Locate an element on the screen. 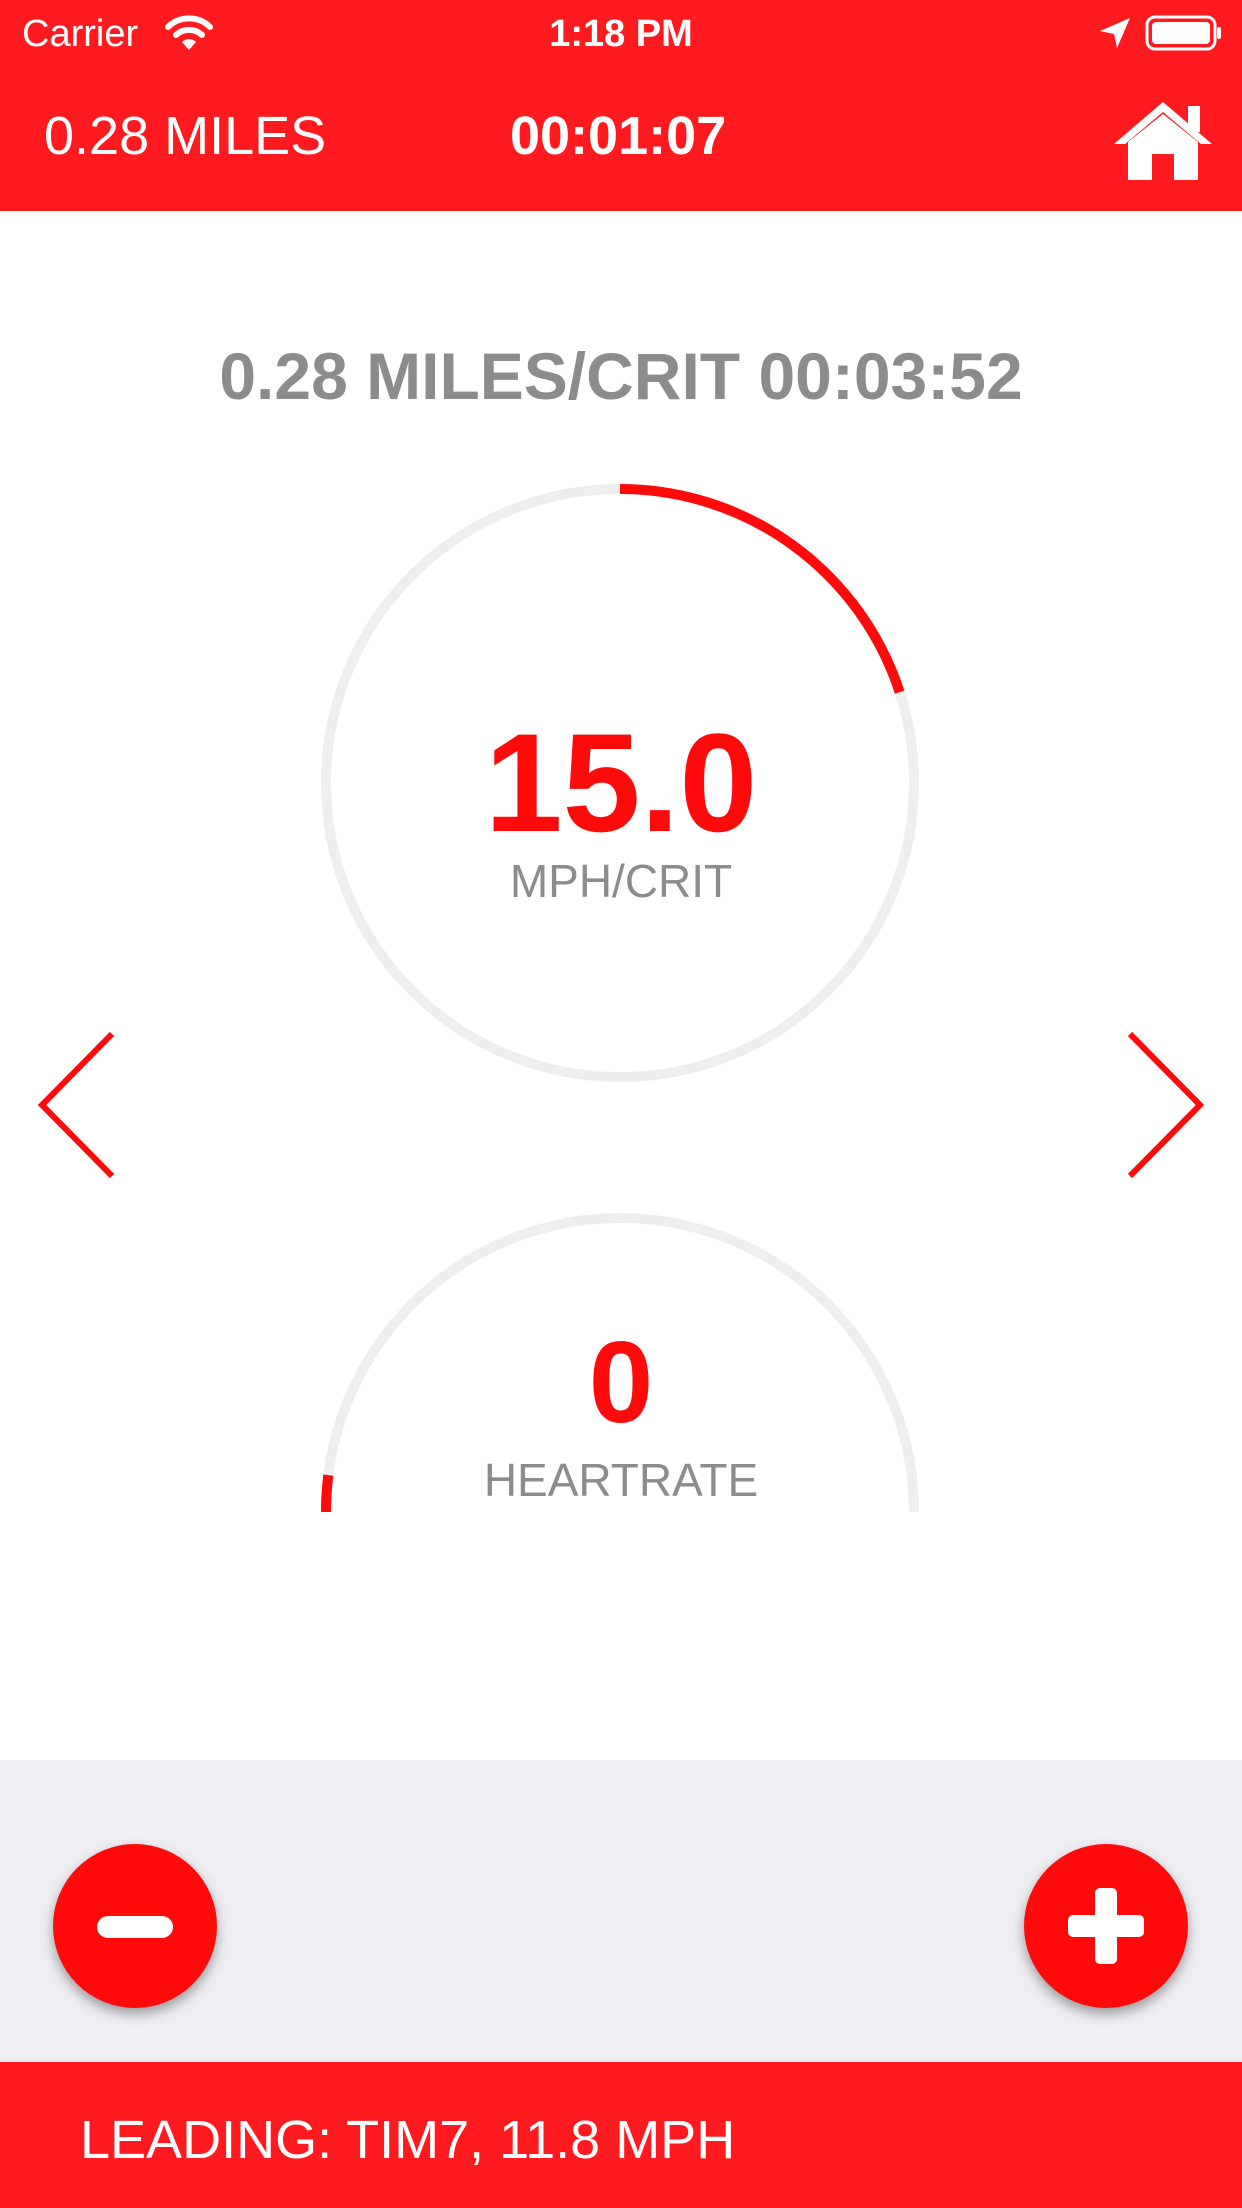 The image size is (1242, 2208). status-time: 1:18 PM is located at coordinates (621, 34).